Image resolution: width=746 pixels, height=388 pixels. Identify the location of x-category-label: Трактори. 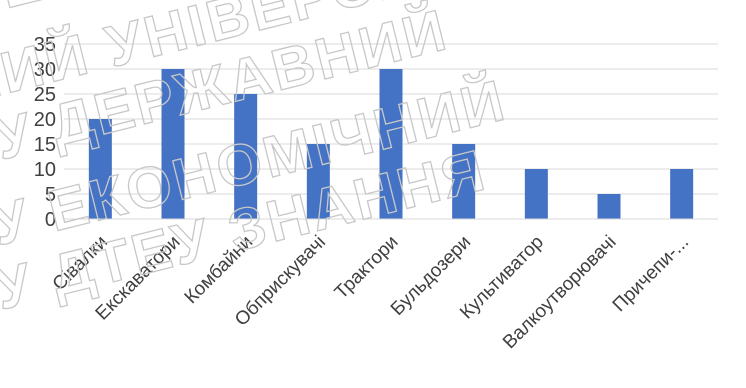
(367, 268).